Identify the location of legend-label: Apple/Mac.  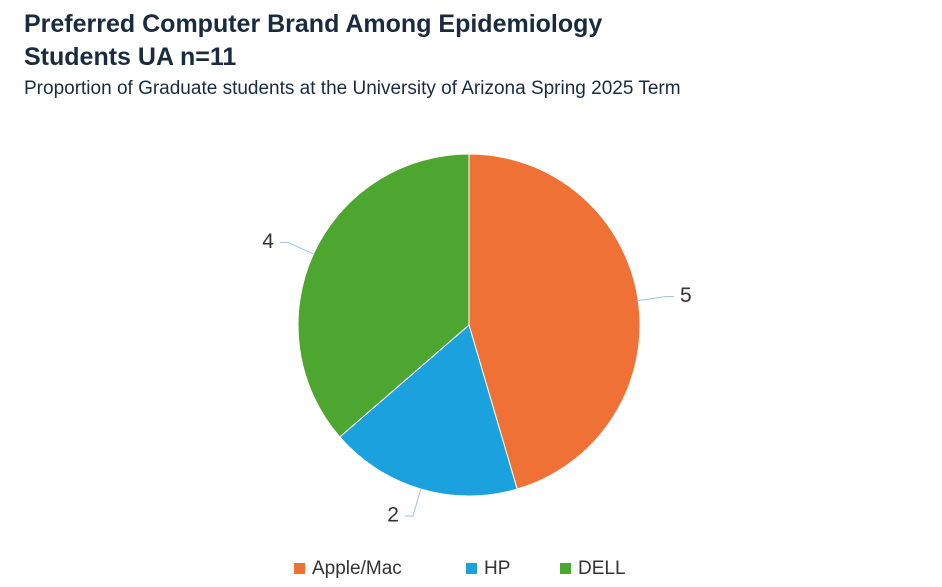
(357, 568).